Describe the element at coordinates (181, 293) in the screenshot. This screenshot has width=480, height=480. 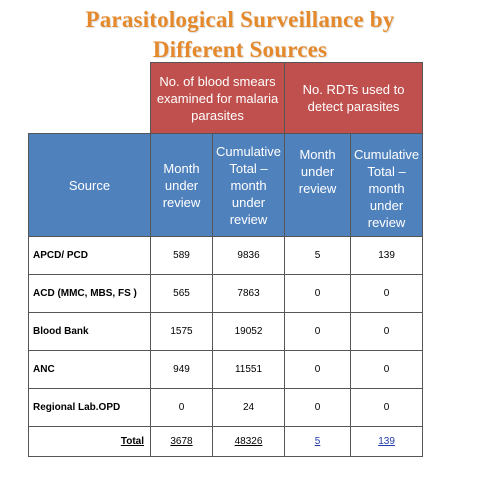
I see `smears-month-cell: 565` at that location.